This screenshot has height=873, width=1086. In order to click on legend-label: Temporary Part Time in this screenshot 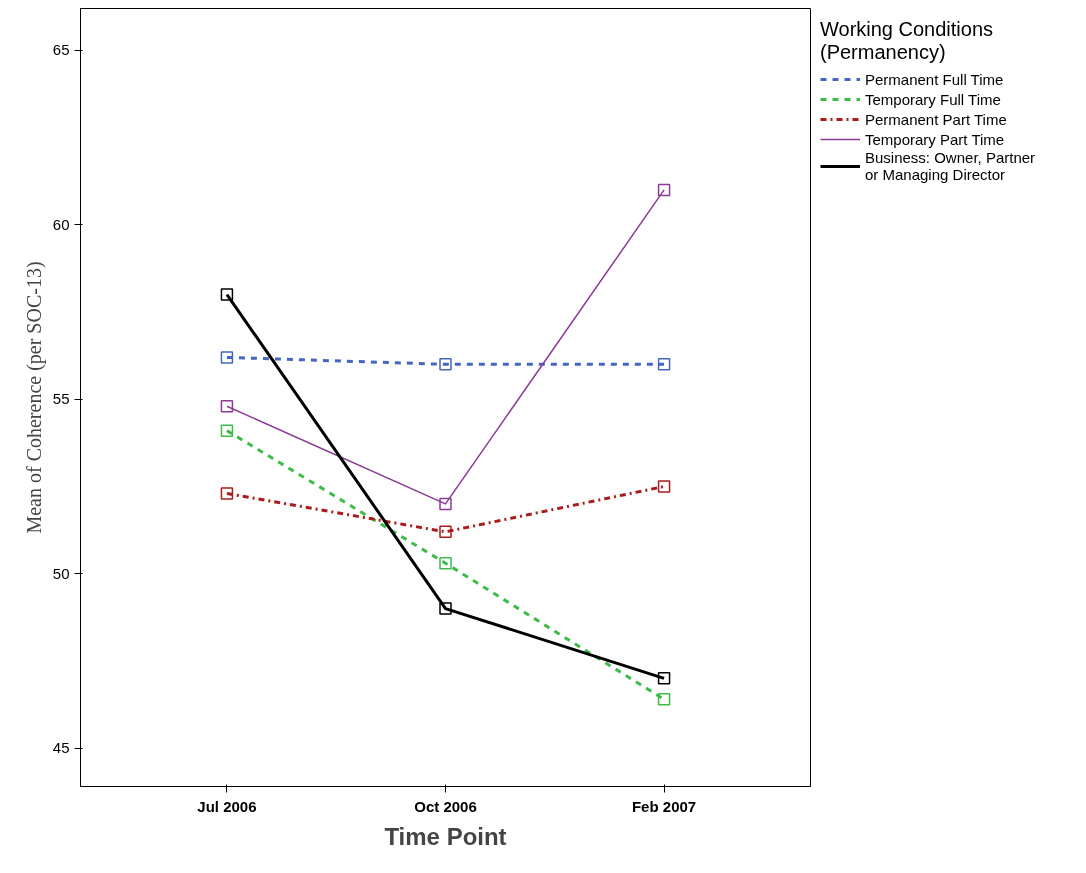, I will do `click(935, 139)`.